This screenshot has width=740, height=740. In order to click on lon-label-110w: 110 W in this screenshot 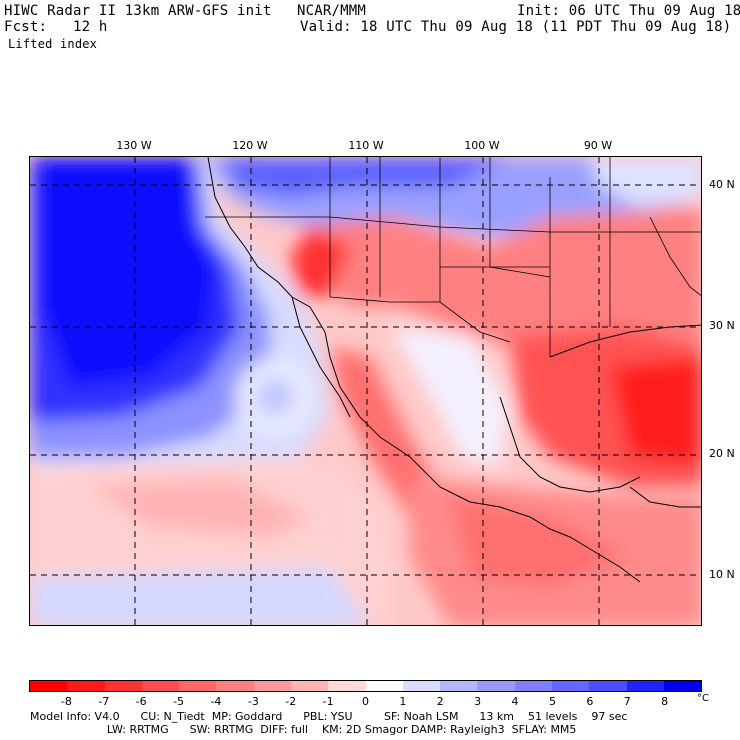, I will do `click(366, 145)`.